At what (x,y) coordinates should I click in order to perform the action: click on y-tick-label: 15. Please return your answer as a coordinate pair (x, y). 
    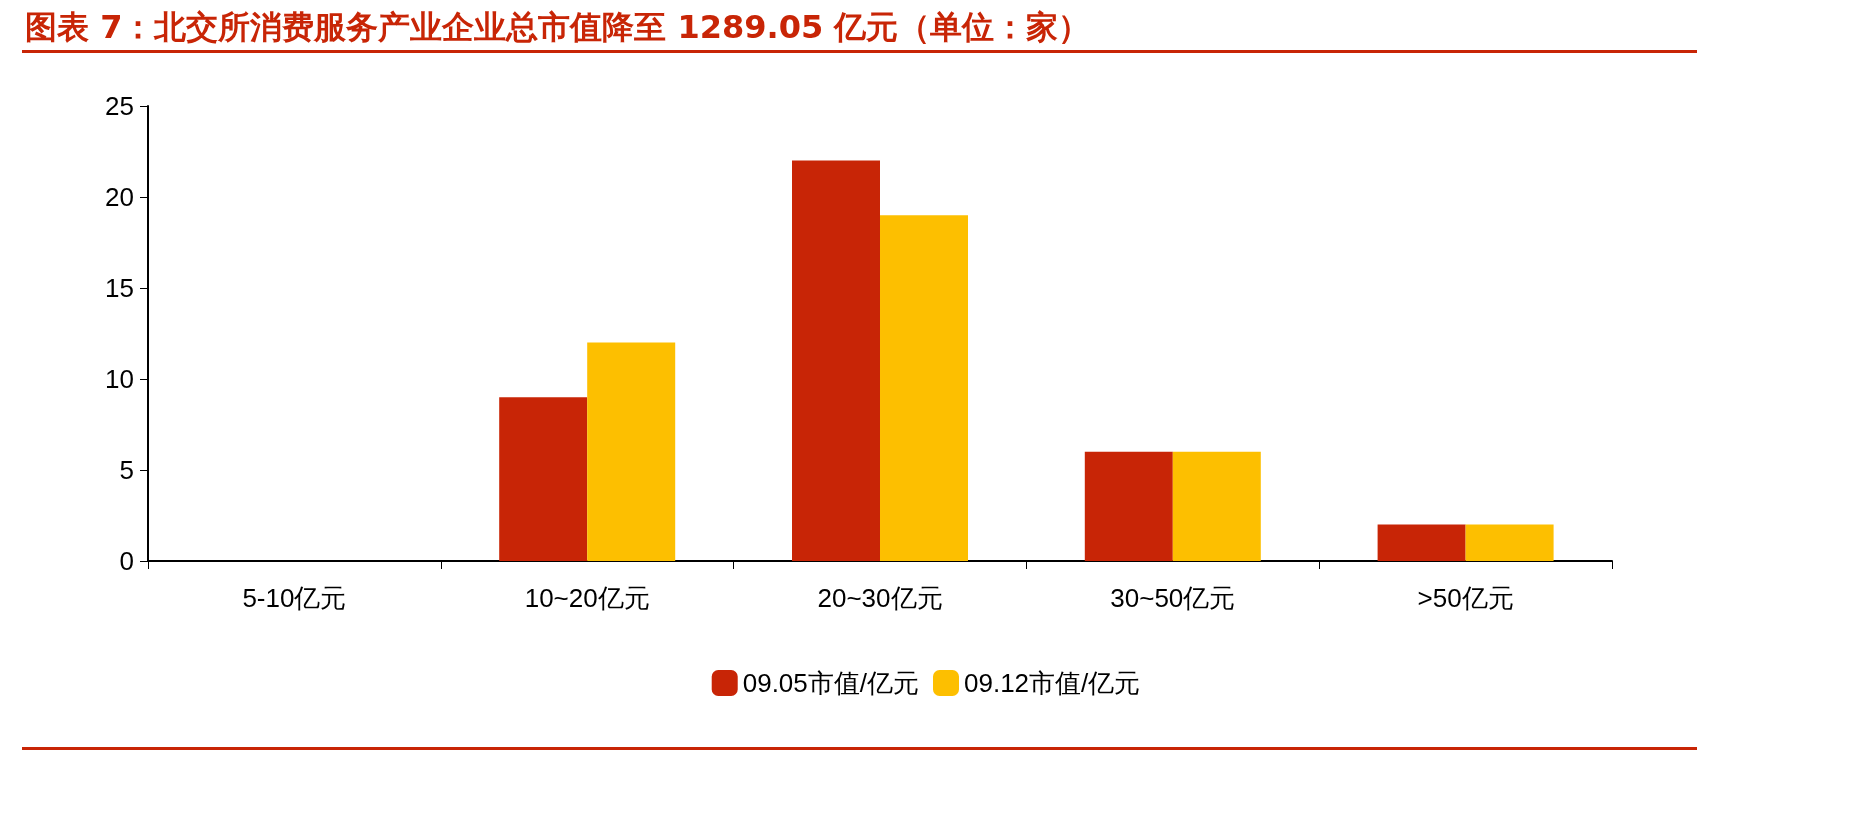
    Looking at the image, I should click on (119, 288).